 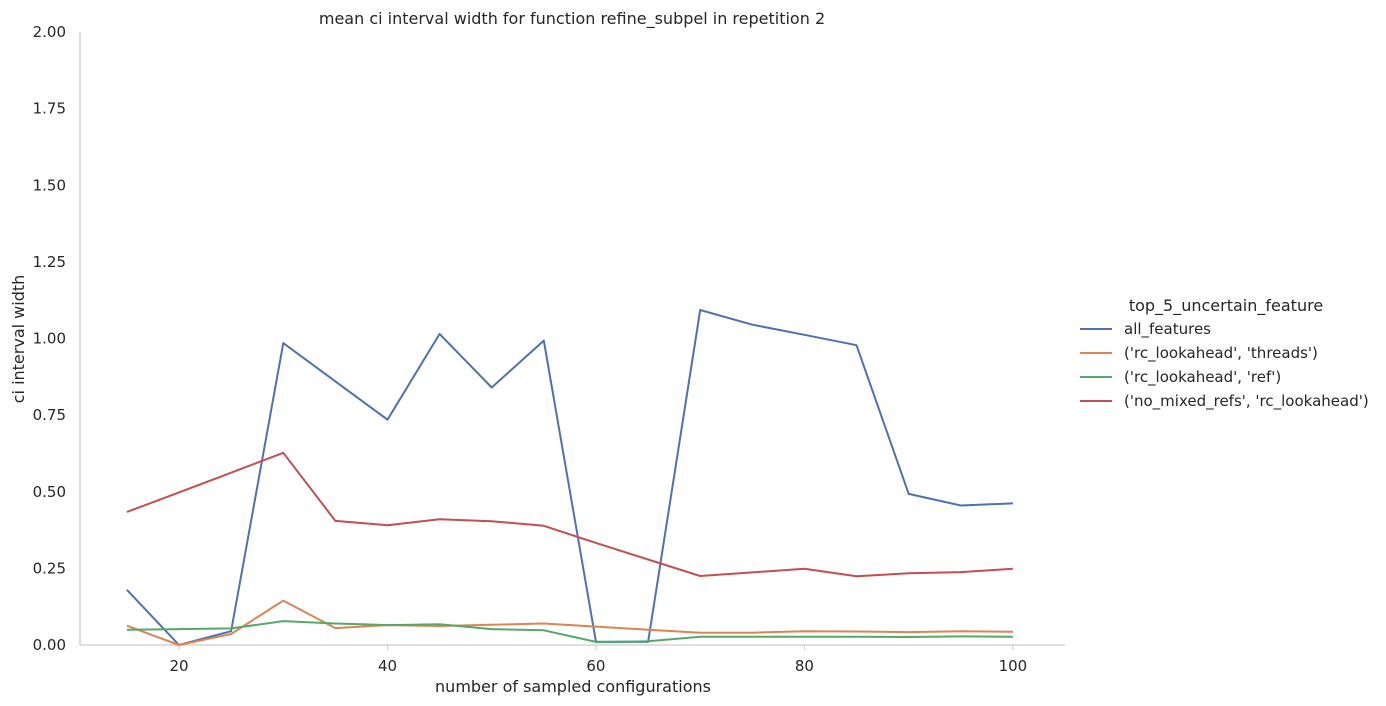 I want to click on x-tick-label: 100, so click(x=1013, y=666).